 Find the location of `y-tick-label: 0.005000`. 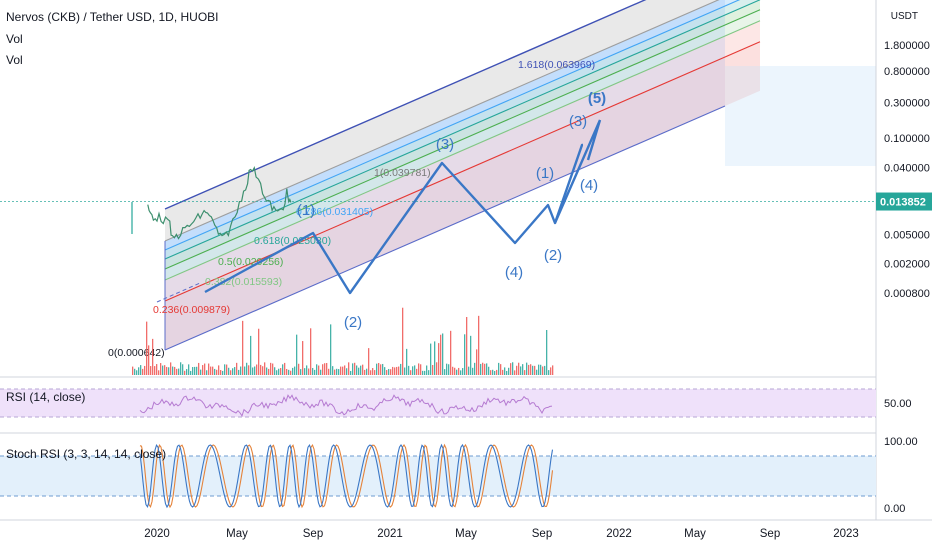

y-tick-label: 0.005000 is located at coordinates (907, 235).